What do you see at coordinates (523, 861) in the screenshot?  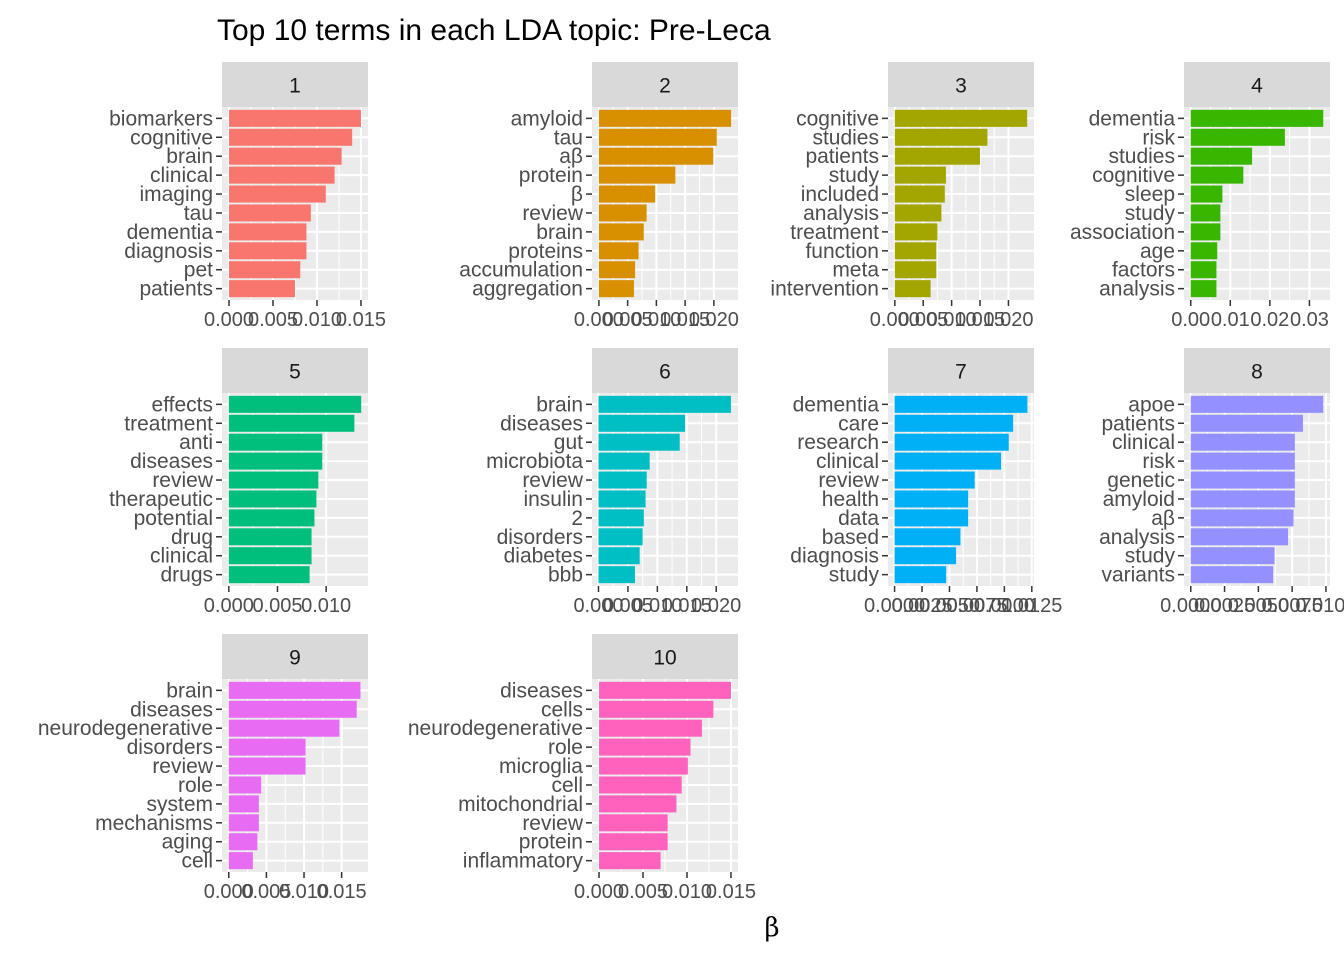 I see `y-tick-label: inflammatory` at bounding box center [523, 861].